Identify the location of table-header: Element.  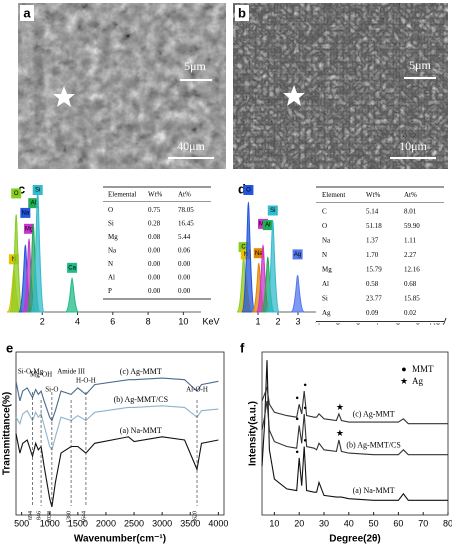
(333, 195).